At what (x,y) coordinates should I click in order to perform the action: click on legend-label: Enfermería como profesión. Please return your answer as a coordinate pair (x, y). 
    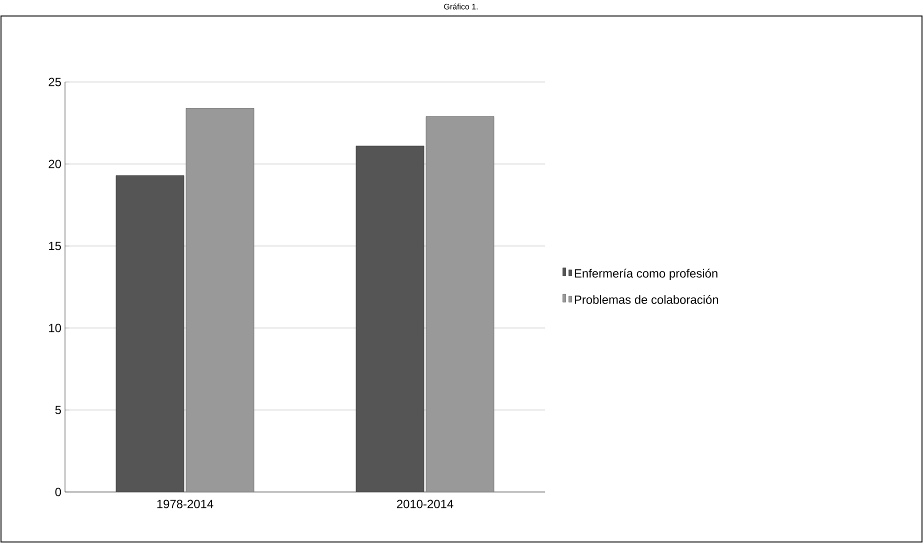
    Looking at the image, I should click on (646, 274).